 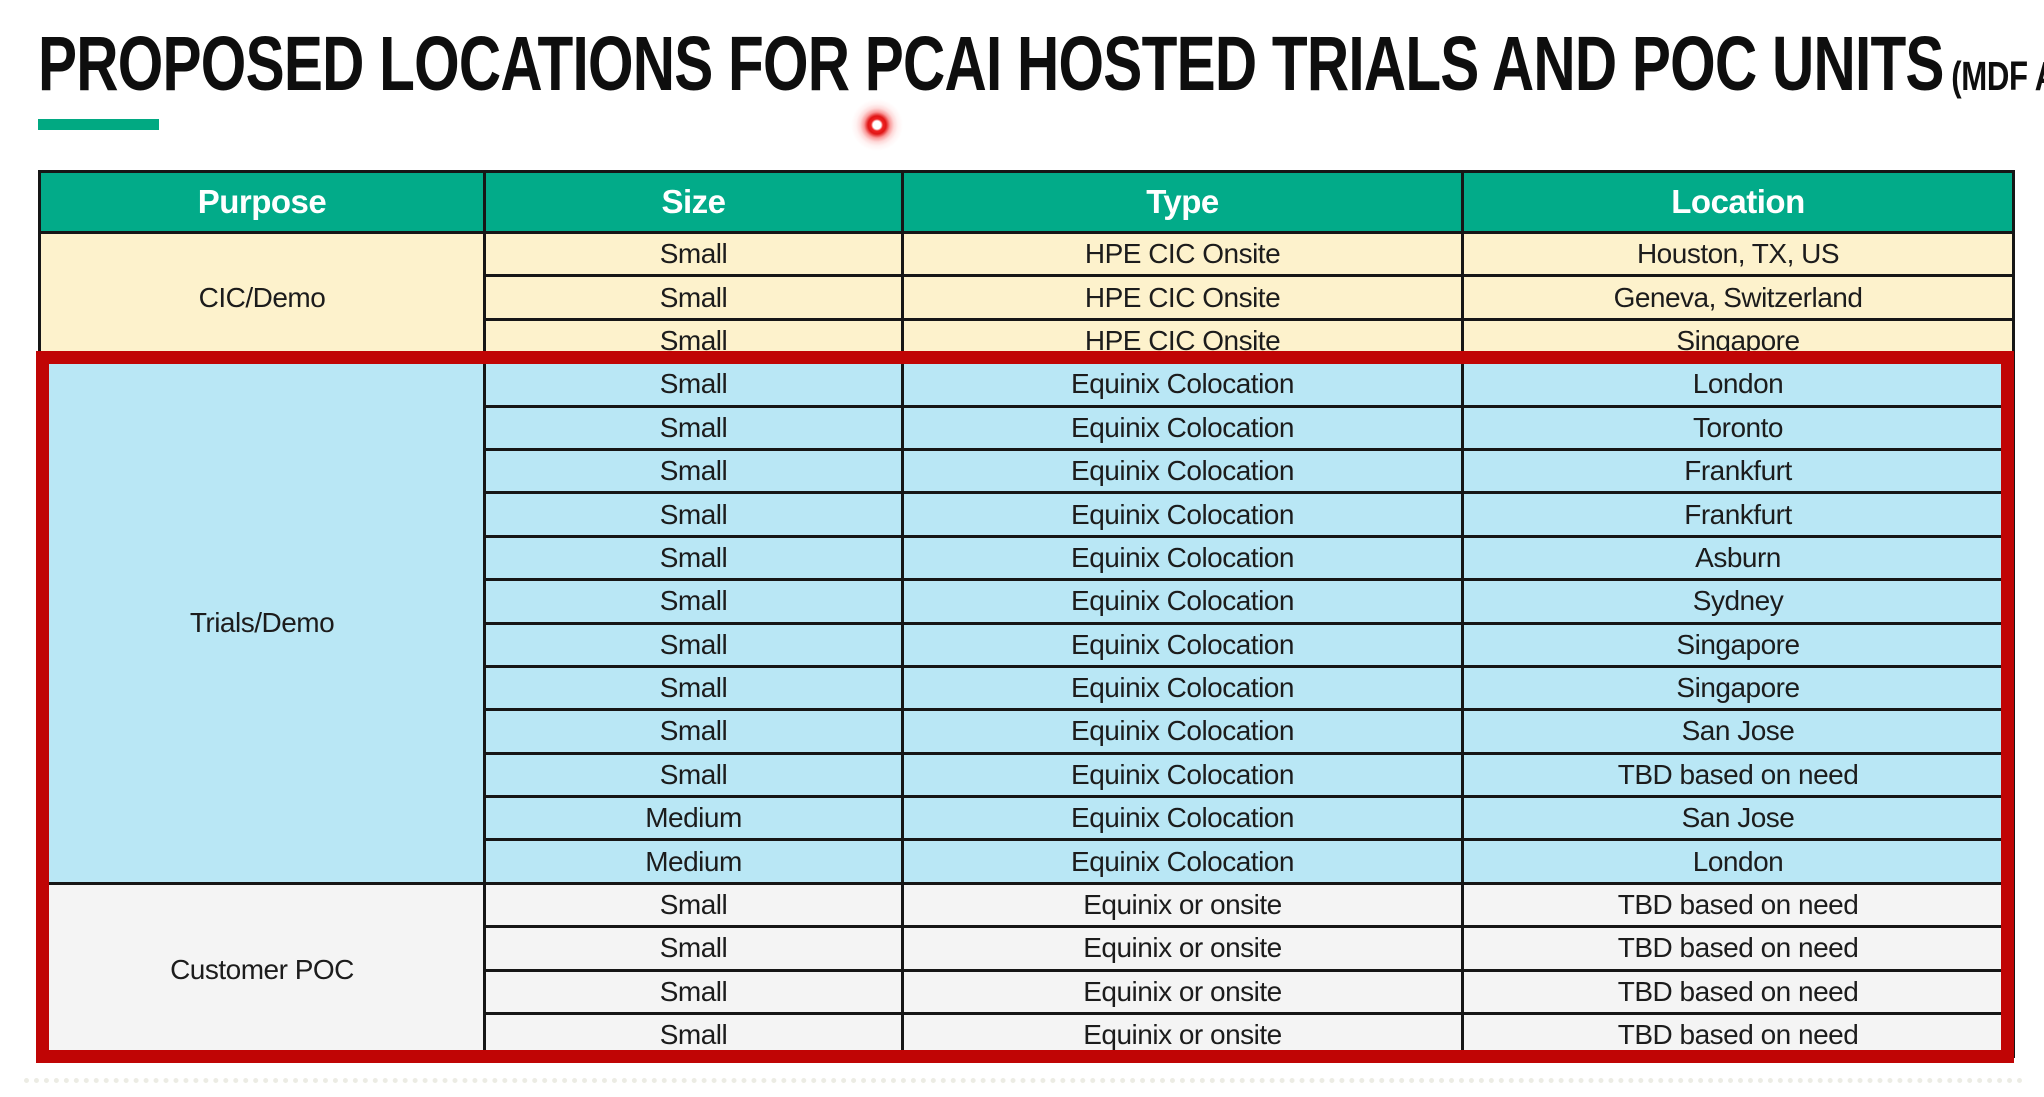 I want to click on col-header-type: Type, so click(x=1182, y=202).